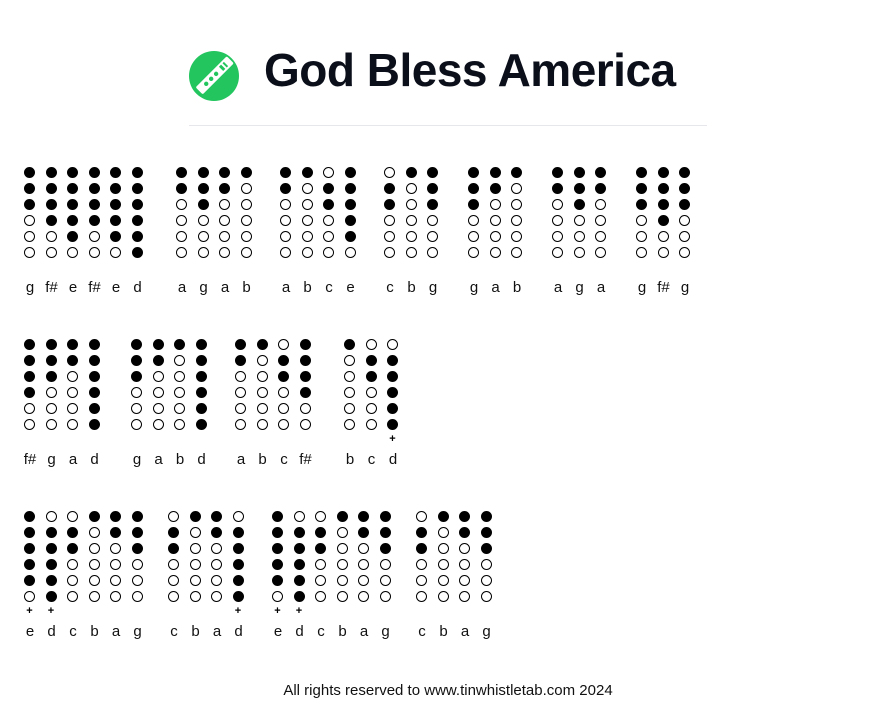  I want to click on note-label: d, so click(393, 459).